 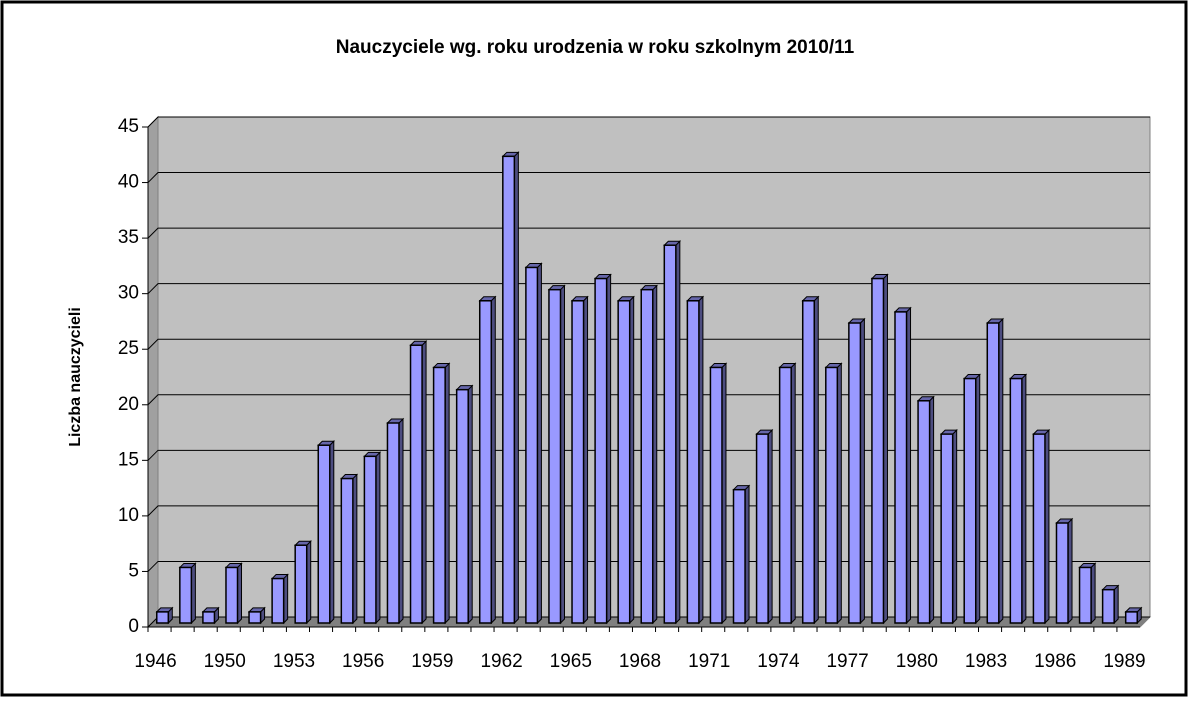 I want to click on x-tick-label: 1983, so click(x=986, y=661).